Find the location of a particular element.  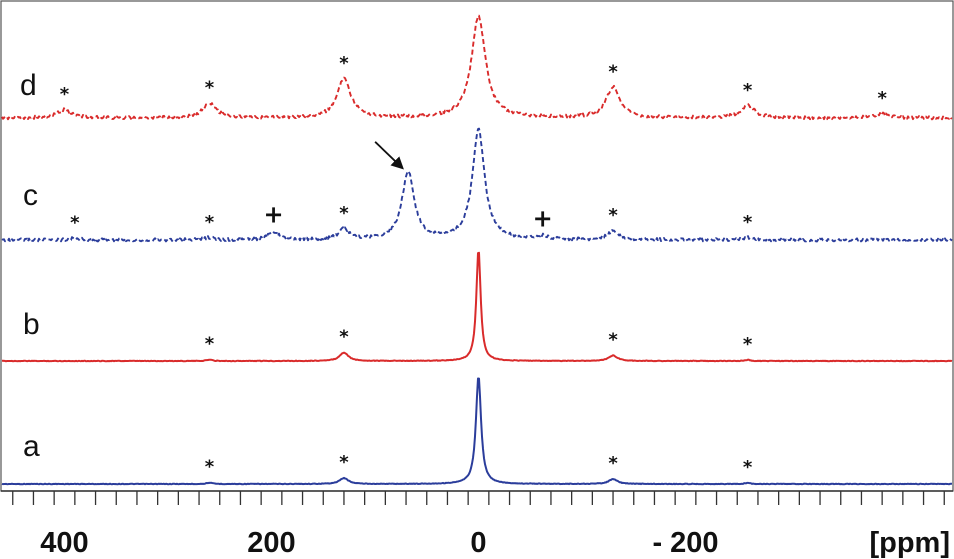

x-tick-label-400: 400 is located at coordinates (64, 543).